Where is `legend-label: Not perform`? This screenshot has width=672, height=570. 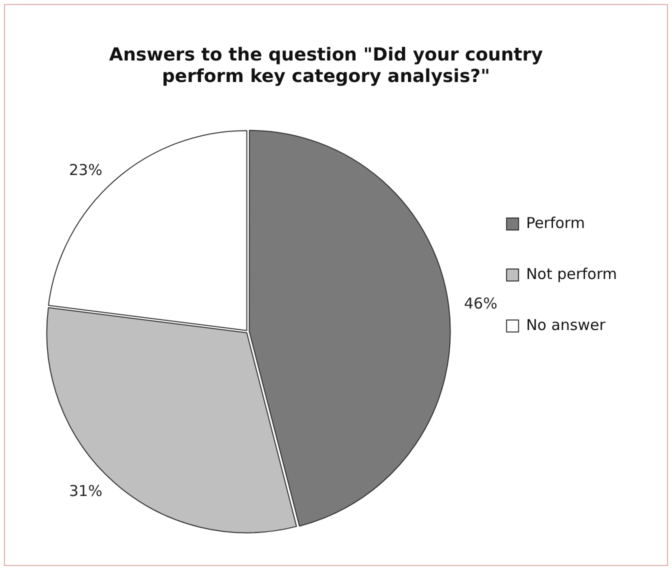
legend-label: Not perform is located at coordinates (571, 273).